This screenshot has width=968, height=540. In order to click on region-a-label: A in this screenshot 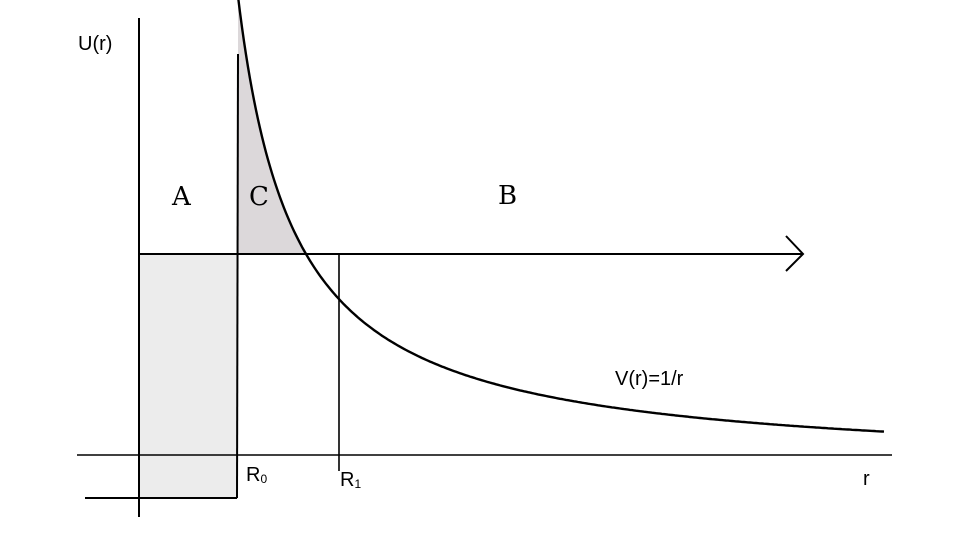, I will do `click(181, 197)`.